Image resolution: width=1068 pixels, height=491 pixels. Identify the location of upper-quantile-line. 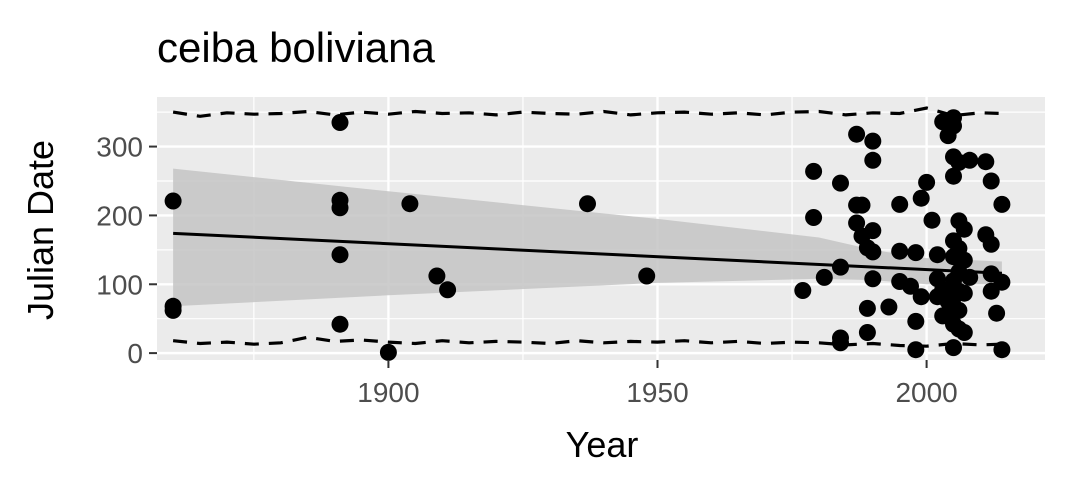
(587, 112).